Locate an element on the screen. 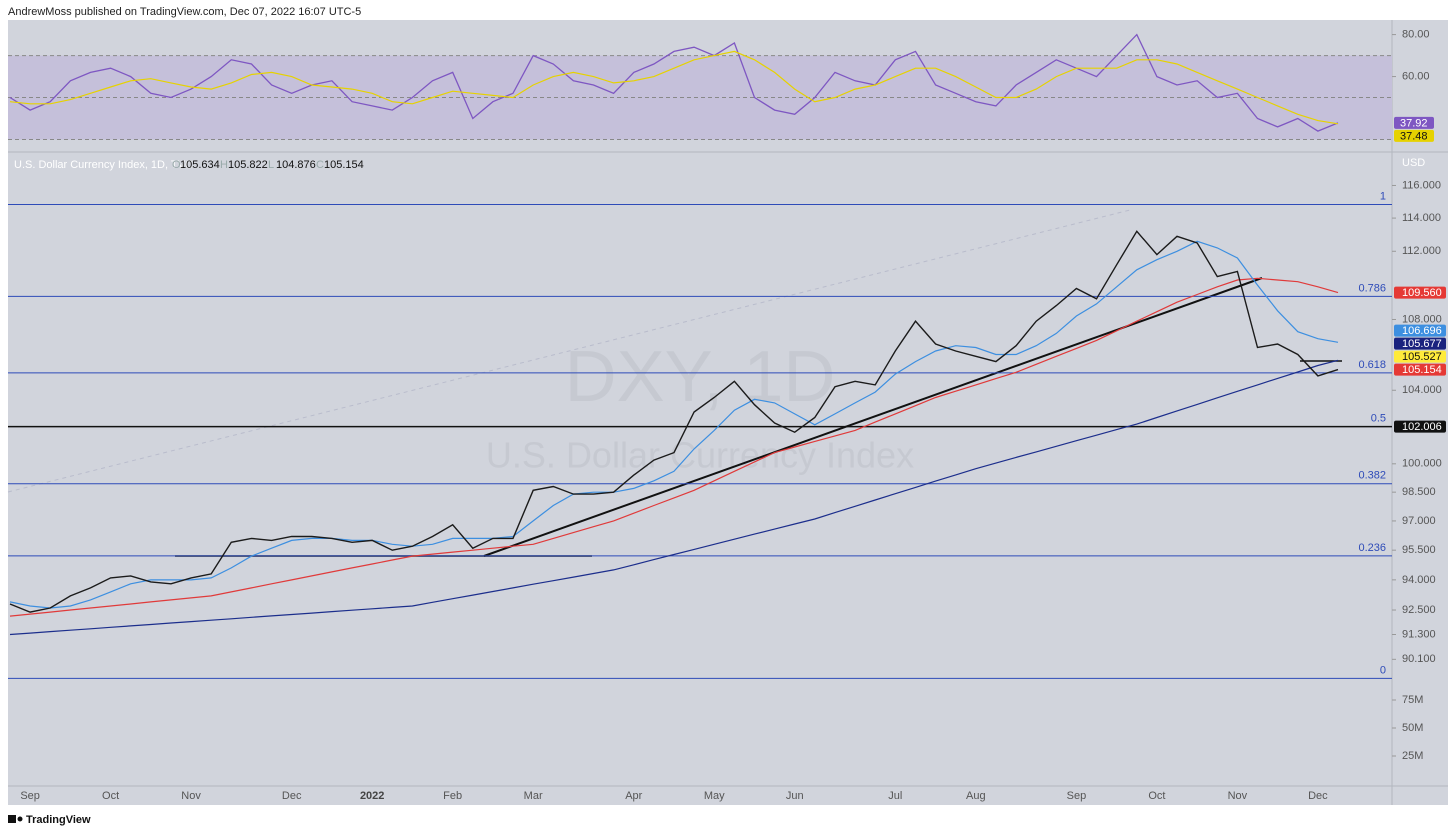 This screenshot has width=1456, height=833. fib-label: 0 is located at coordinates (1383, 670).